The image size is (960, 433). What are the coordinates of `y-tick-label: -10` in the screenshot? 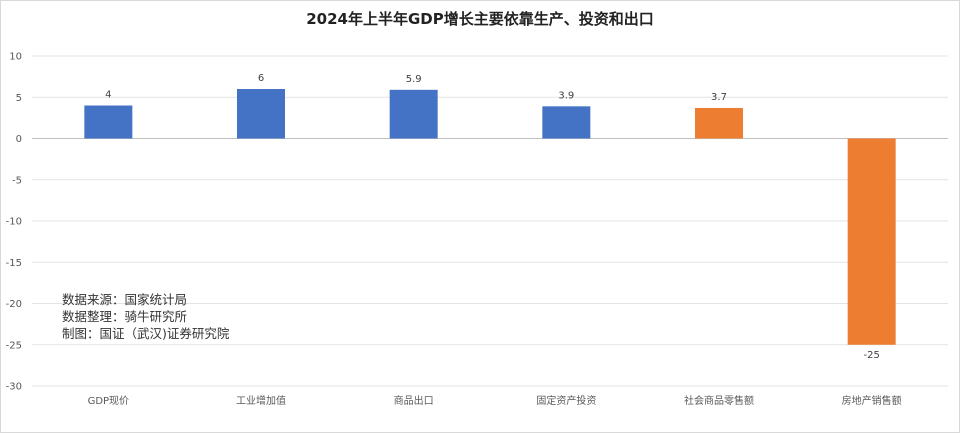 It's located at (14, 222).